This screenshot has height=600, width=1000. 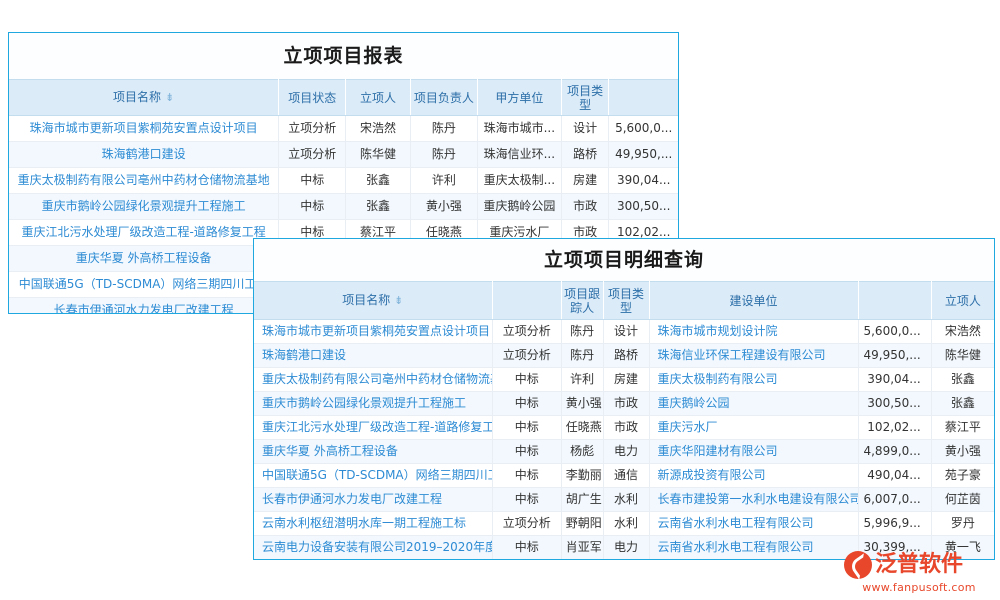 I want to click on detail-cell-tracker: 任晓燕, so click(x=582, y=427).